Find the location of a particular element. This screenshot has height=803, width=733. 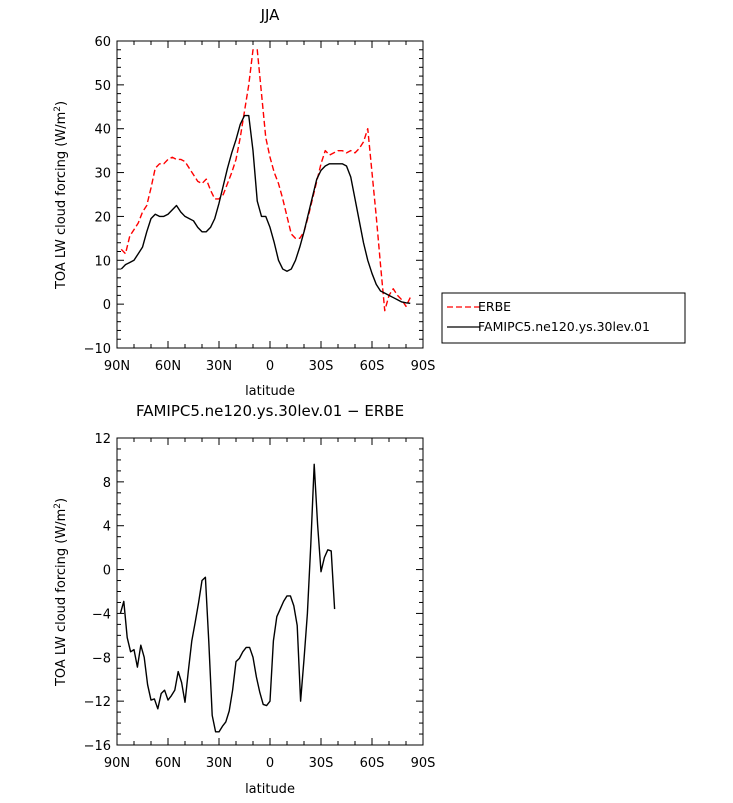

top-x-tick-label: 90N is located at coordinates (117, 366).